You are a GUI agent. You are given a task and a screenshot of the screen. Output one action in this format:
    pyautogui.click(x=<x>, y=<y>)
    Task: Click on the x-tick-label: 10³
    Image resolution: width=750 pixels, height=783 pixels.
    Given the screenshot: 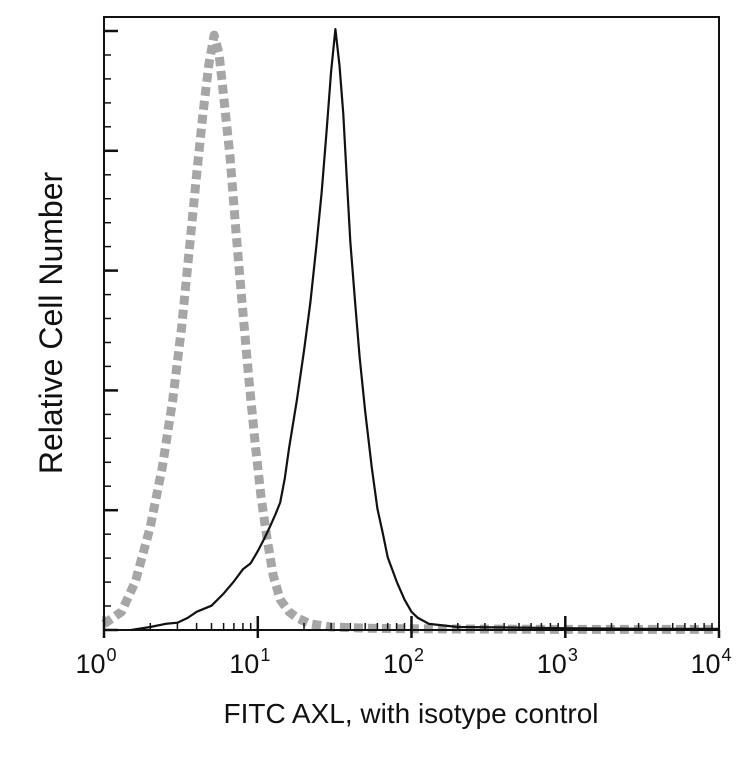 What is the action you would take?
    pyautogui.click(x=557, y=662)
    